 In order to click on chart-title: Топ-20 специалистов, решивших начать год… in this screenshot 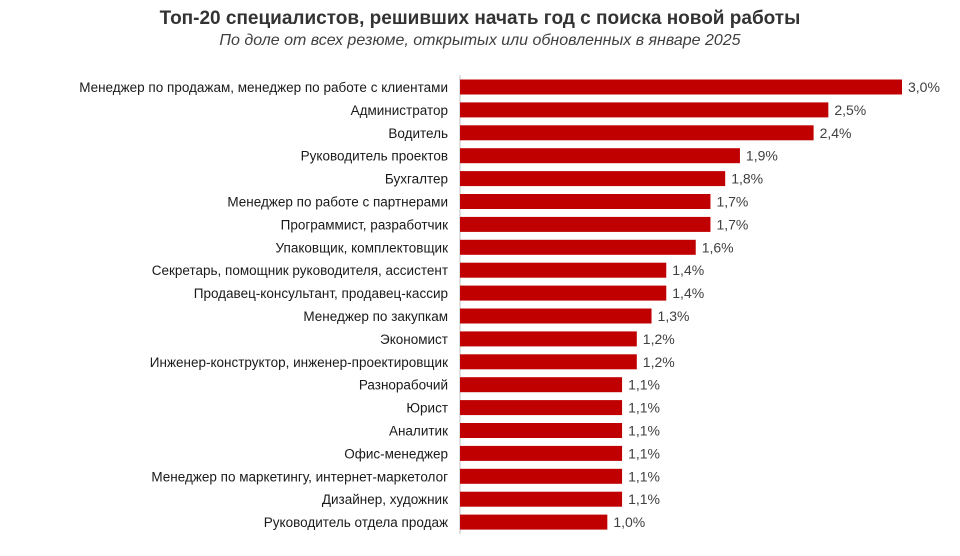, I will do `click(480, 18)`.